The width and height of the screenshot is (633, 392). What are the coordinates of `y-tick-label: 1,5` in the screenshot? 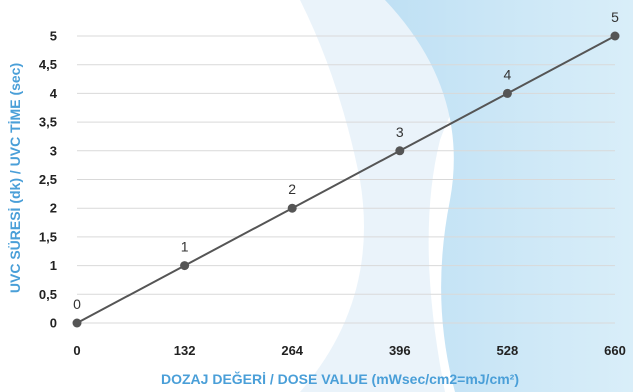 It's located at (48, 236).